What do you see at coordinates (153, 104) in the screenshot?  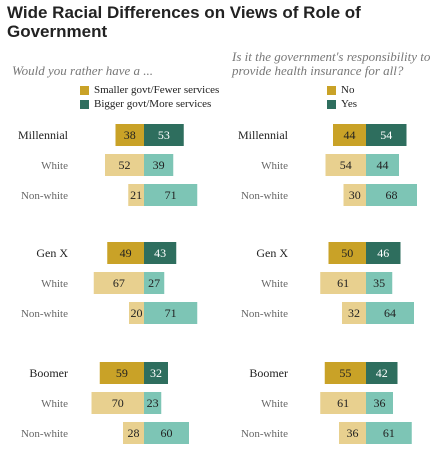 I see `legend-label: Bigger govt/More services` at bounding box center [153, 104].